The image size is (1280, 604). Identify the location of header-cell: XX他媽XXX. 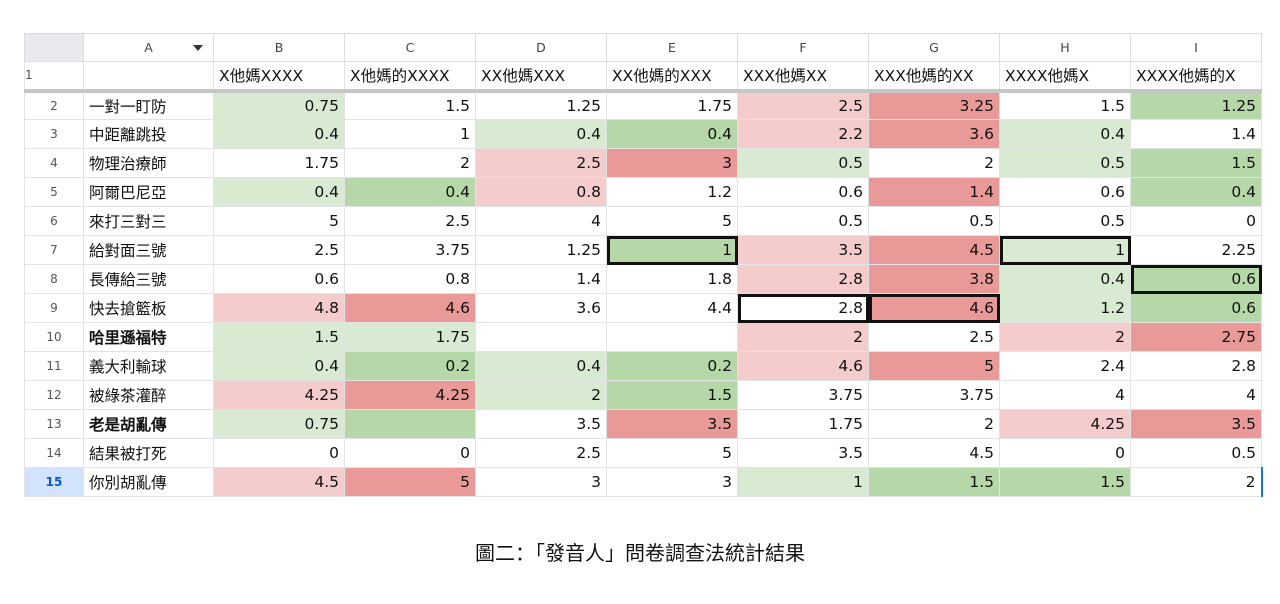
(541, 77).